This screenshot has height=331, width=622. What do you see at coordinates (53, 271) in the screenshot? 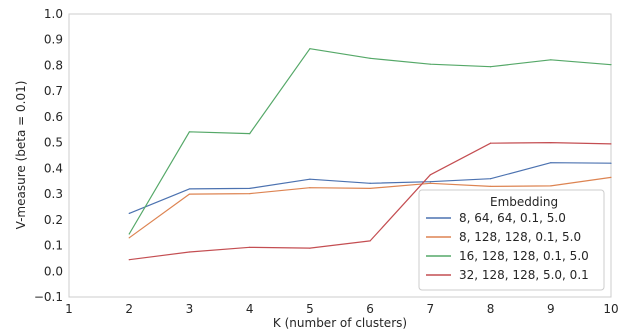
I see `y-tick-label: 0.0` at bounding box center [53, 271].